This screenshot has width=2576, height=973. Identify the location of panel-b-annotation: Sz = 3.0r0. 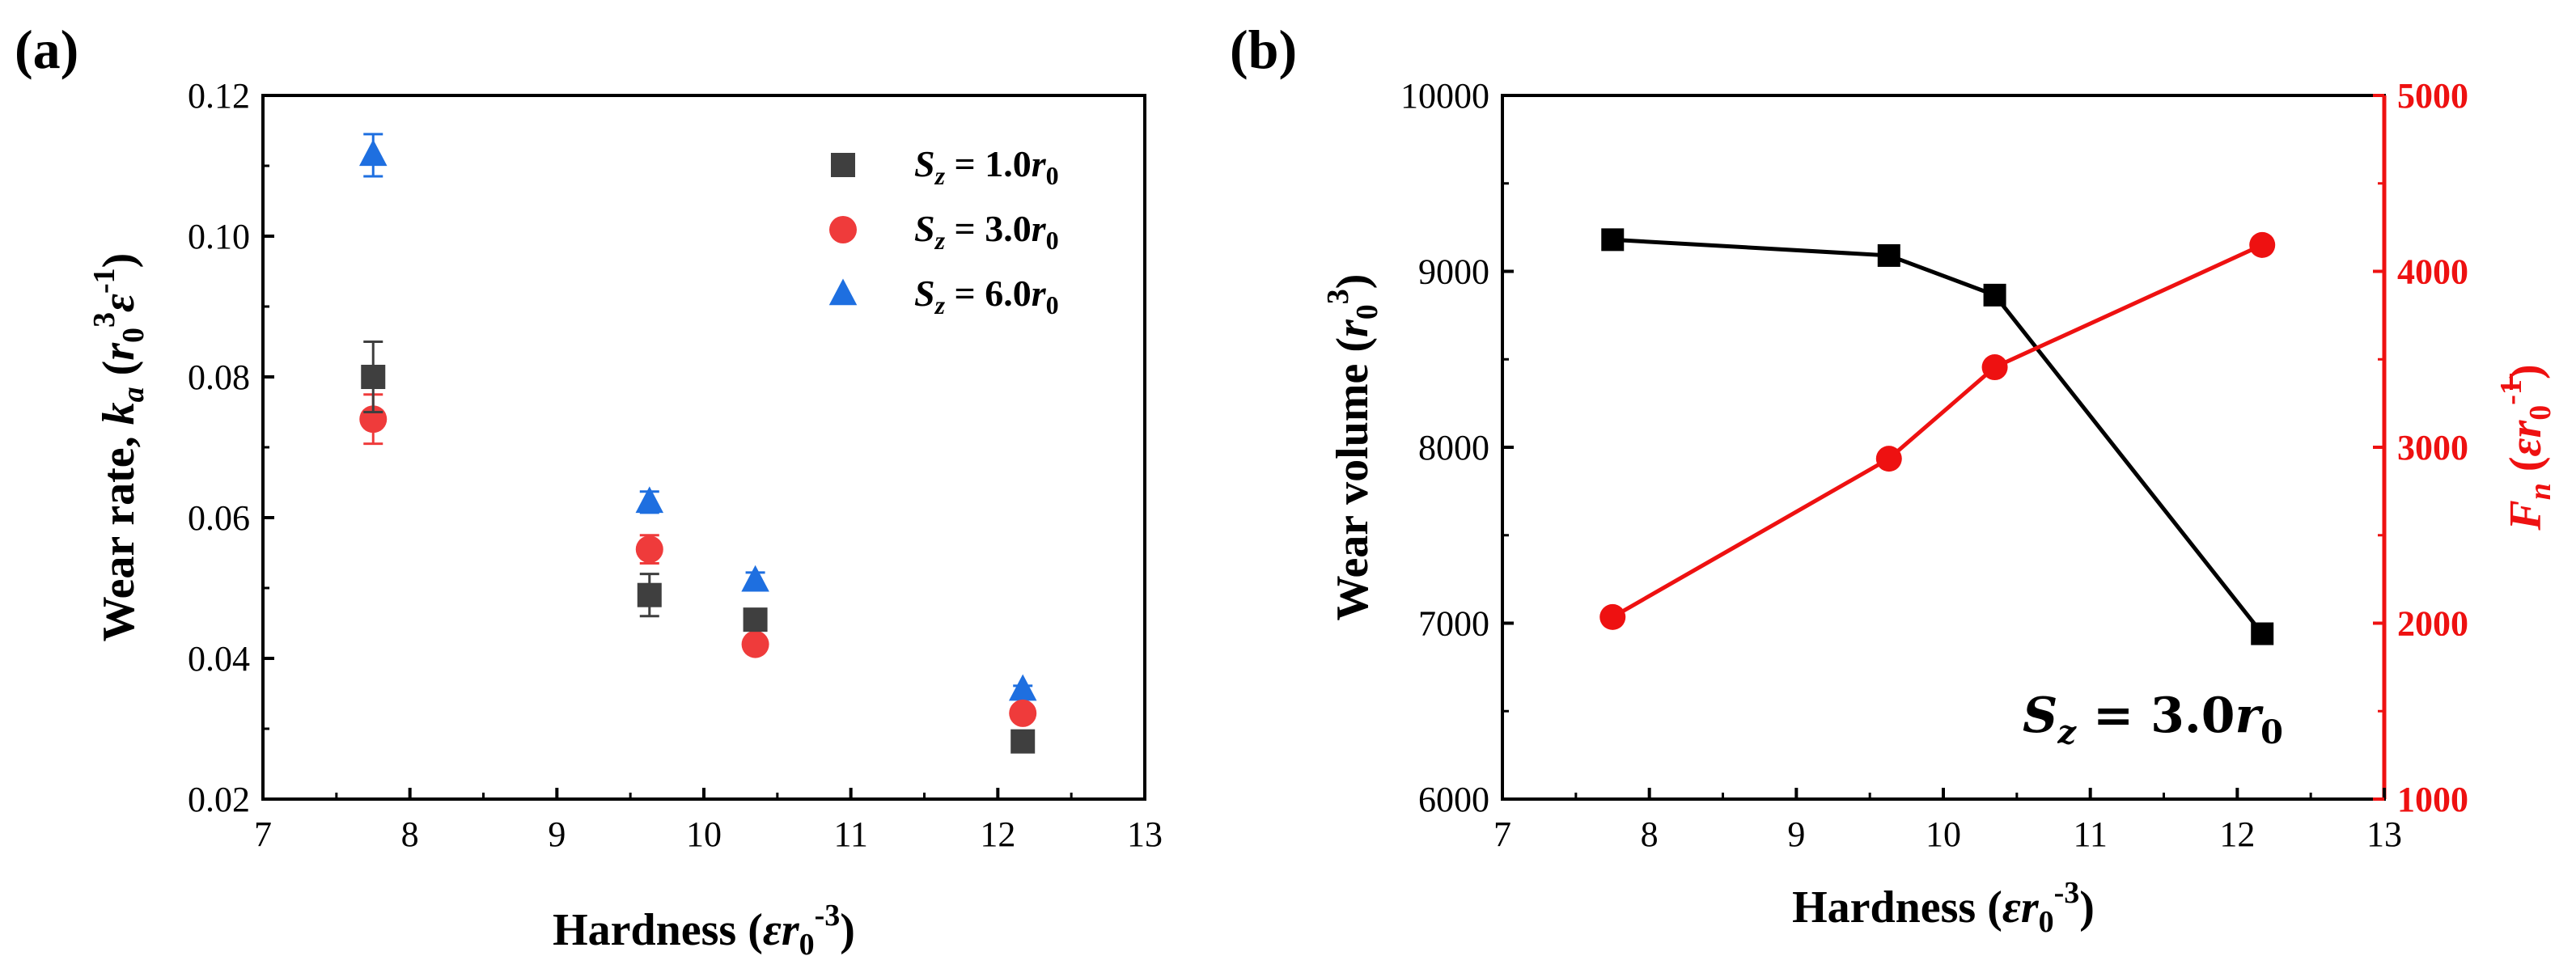
(2153, 719).